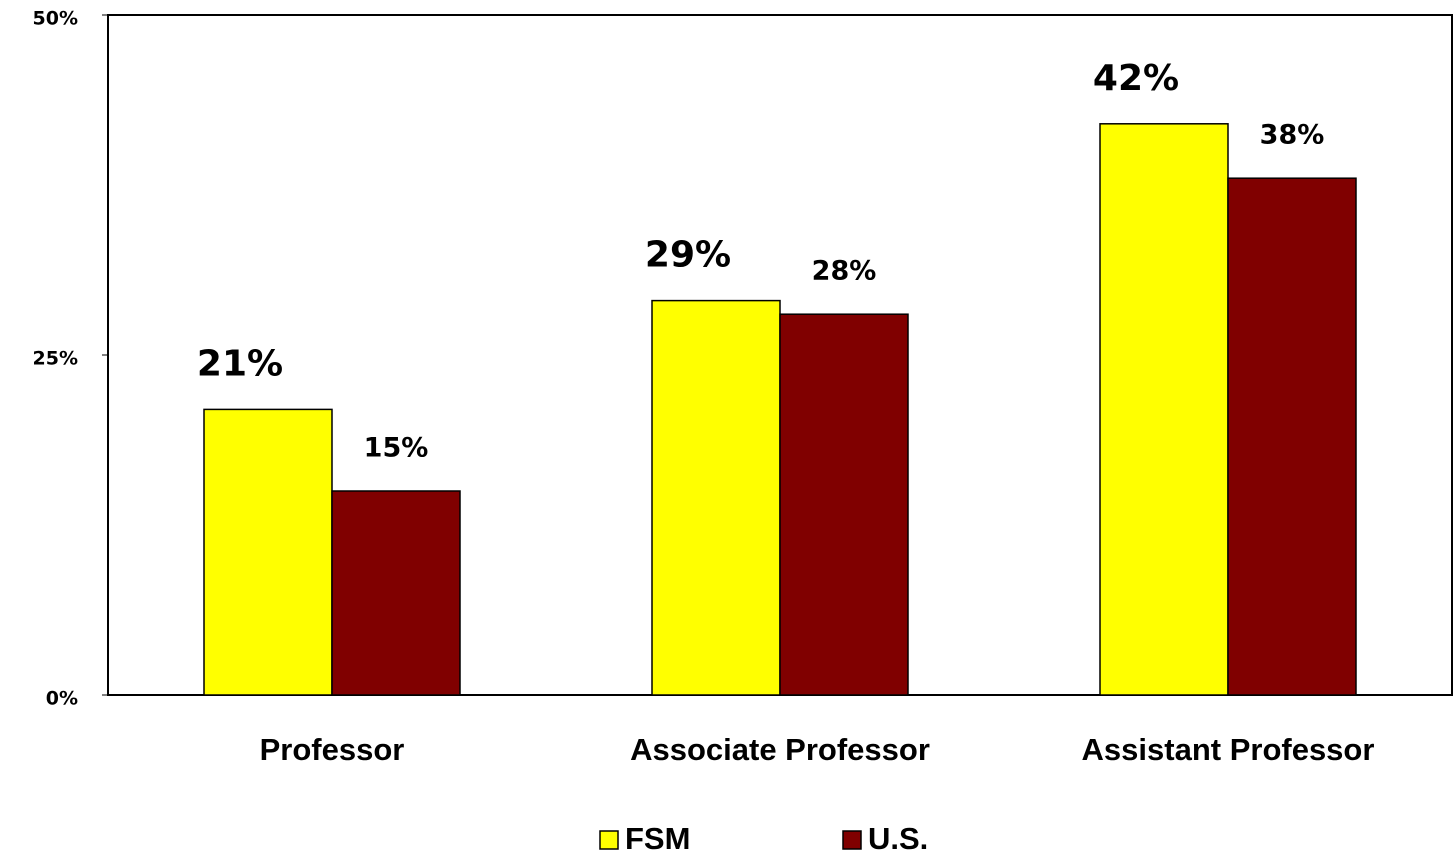  Describe the element at coordinates (55, 359) in the screenshot. I see `y-tick-label: 25%` at that location.